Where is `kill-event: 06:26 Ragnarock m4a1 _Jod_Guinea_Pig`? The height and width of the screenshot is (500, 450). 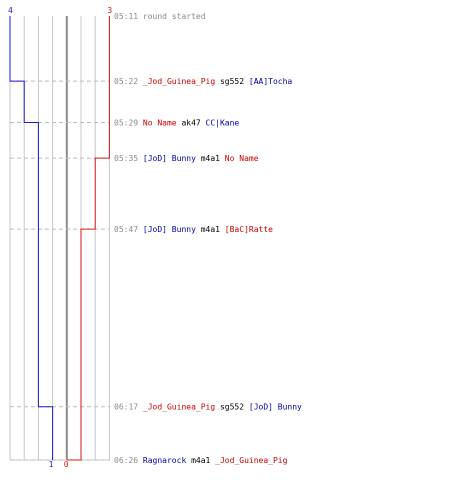
kill-event: 06:26 Ragnarock m4a1 _Jod_Guinea_Pig is located at coordinates (201, 460).